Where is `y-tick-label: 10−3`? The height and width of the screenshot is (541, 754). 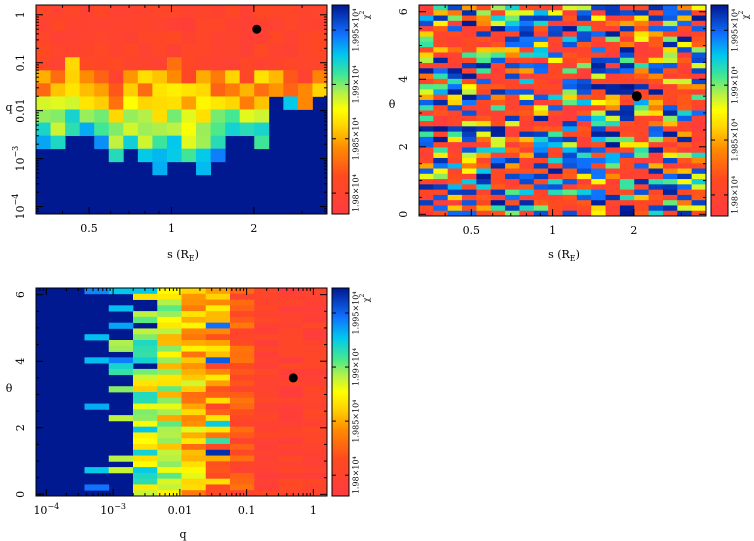 y-tick-label: 10−3 is located at coordinates (19, 159).